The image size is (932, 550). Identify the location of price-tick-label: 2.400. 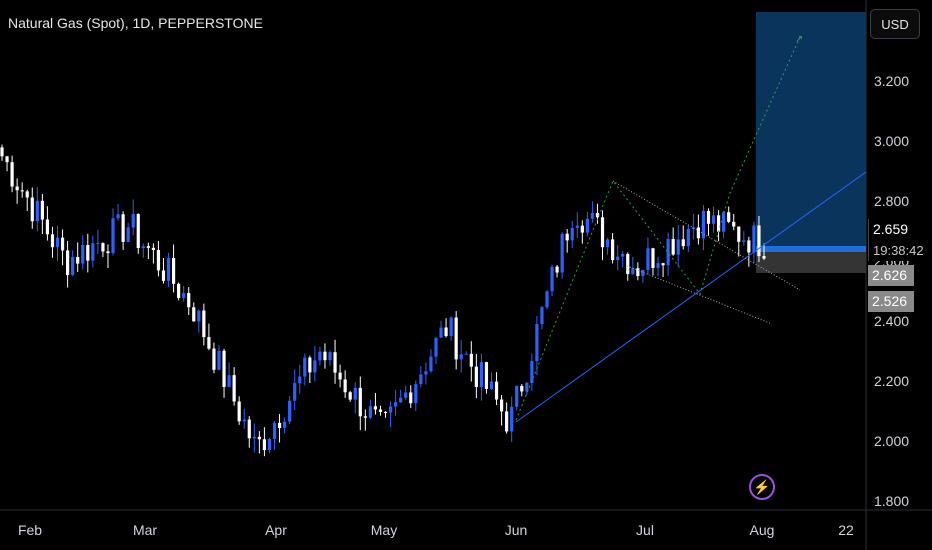
(891, 321).